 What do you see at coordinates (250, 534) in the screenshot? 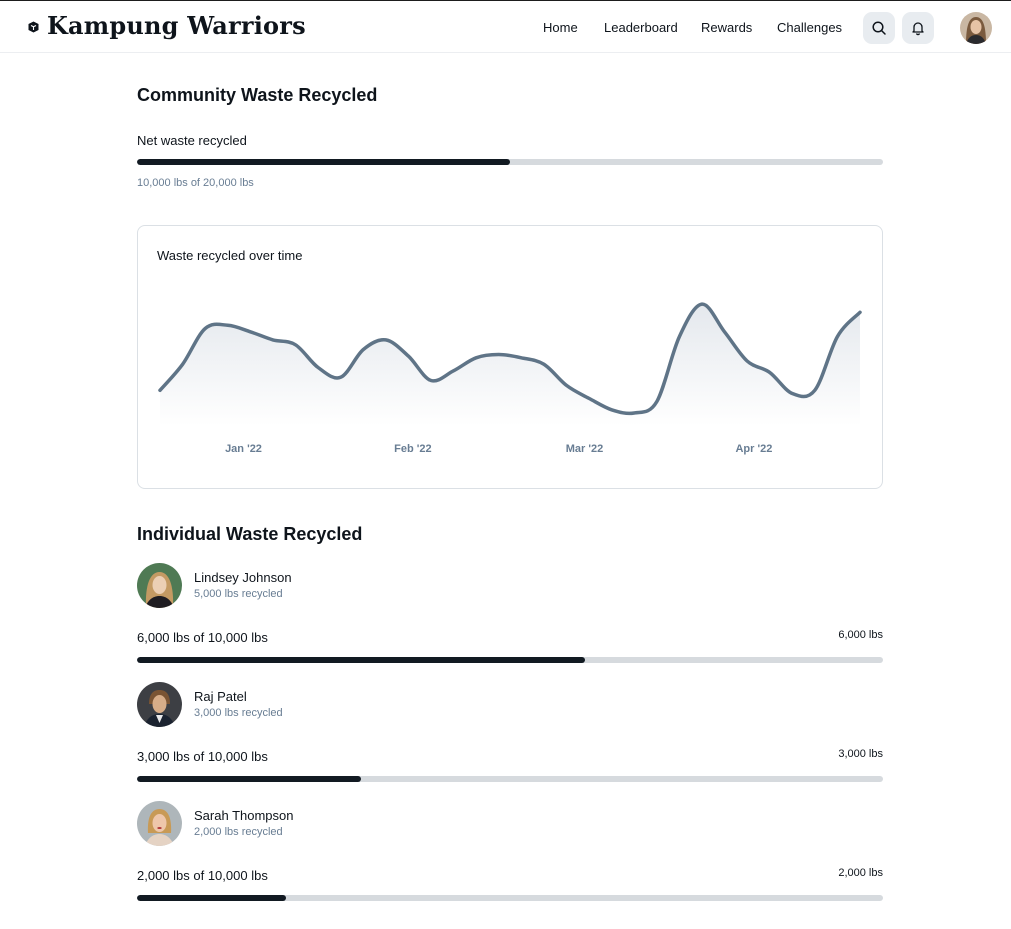
I see `individual-title: Individual Waste Recycled` at bounding box center [250, 534].